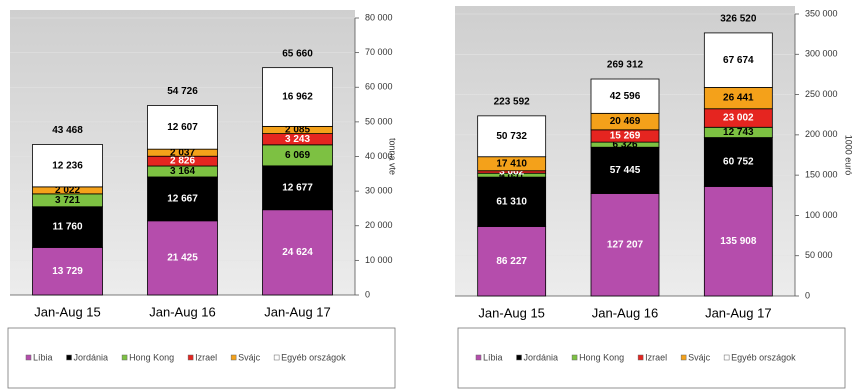 The image size is (862, 392). Describe the element at coordinates (379, 225) in the screenshot. I see `y-tick-label: 20 000` at that location.